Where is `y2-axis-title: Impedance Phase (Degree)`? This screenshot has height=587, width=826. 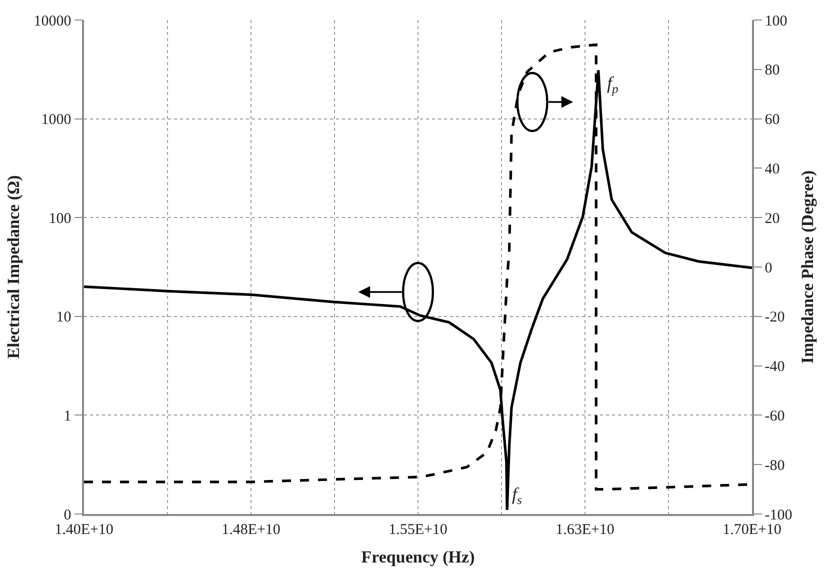
y2-axis-title: Impedance Phase (Degree) is located at coordinates (808, 267).